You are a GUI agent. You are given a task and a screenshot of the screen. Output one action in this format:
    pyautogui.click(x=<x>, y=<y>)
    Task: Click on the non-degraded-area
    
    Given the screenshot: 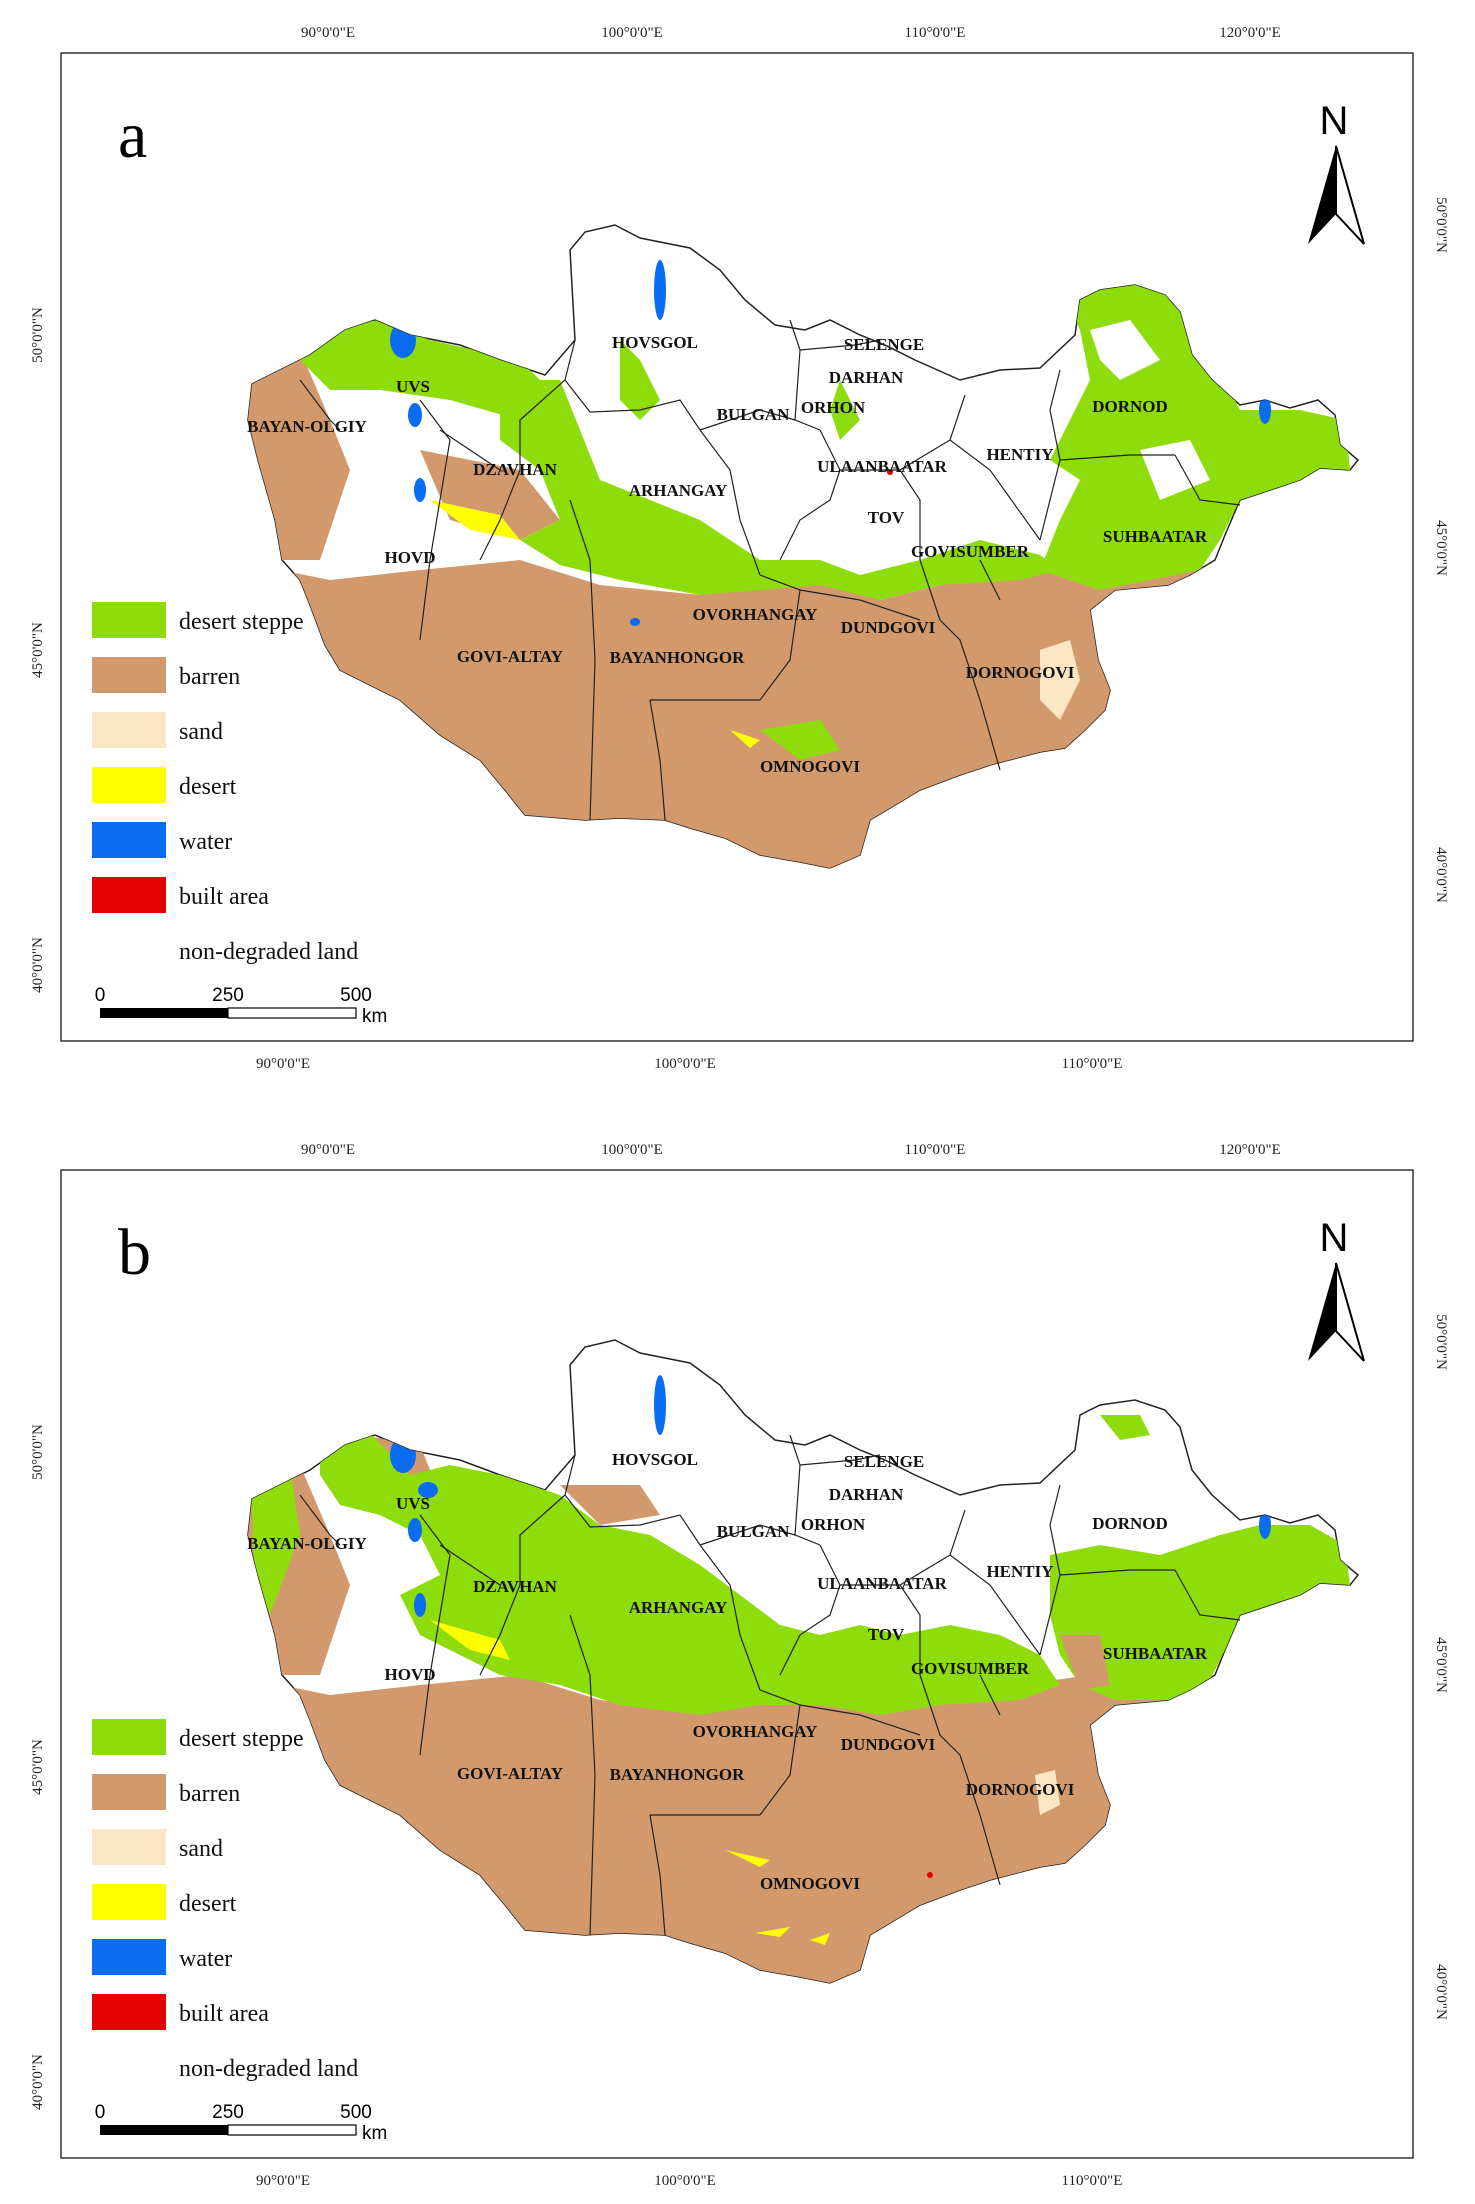 What is the action you would take?
    pyautogui.click(x=1125, y=350)
    